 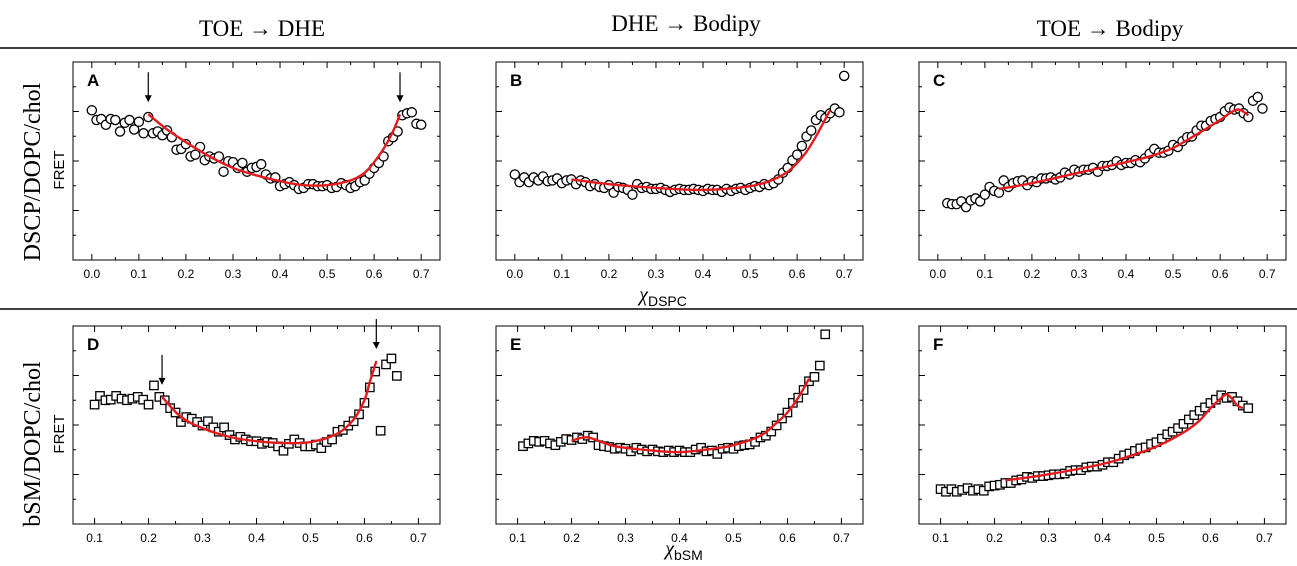 I want to click on svg-text: χDSPC, so click(x=662, y=296).